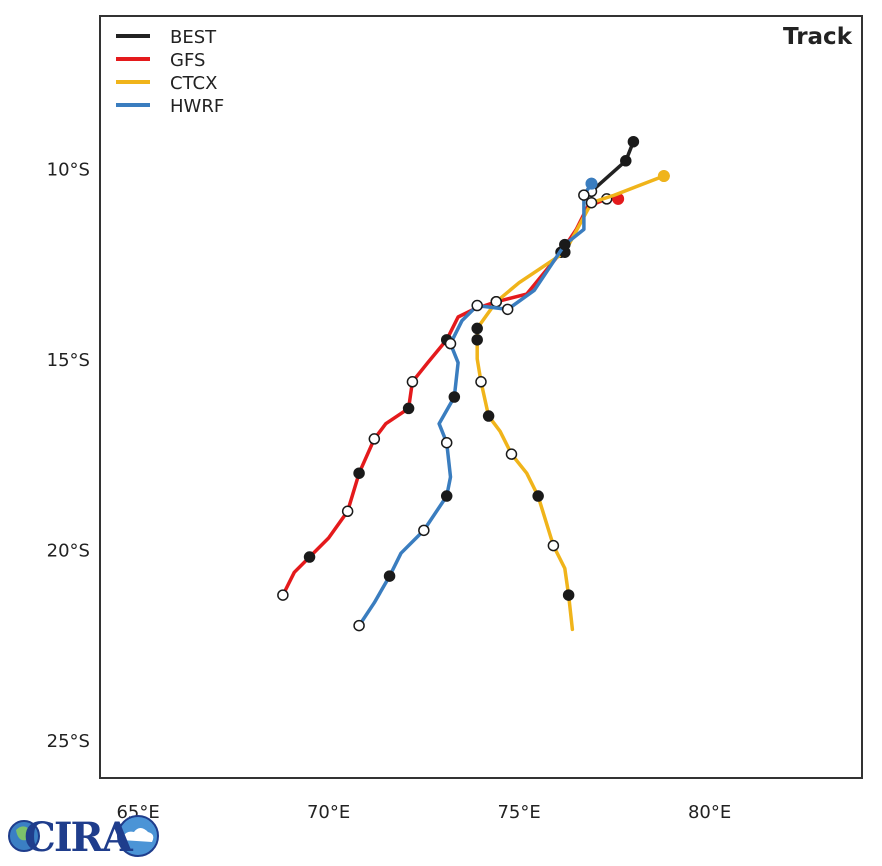 The height and width of the screenshot is (866, 882). I want to click on cira-logo-graphic, so click(83, 836).